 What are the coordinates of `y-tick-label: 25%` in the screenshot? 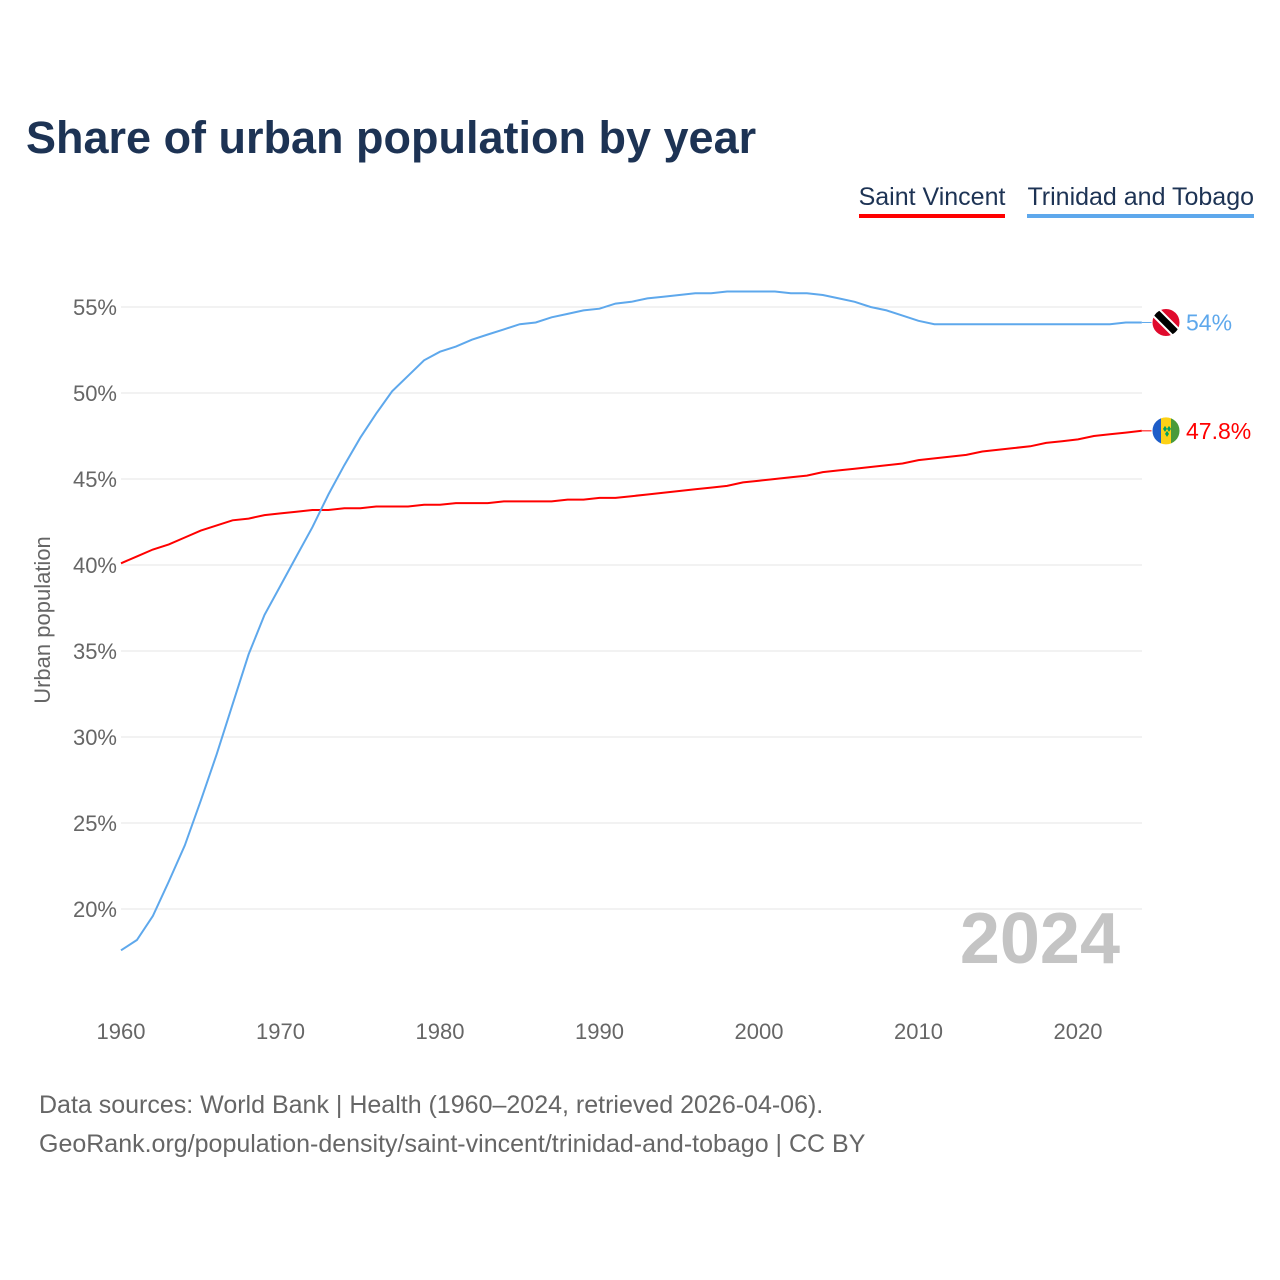 It's located at (95, 823).